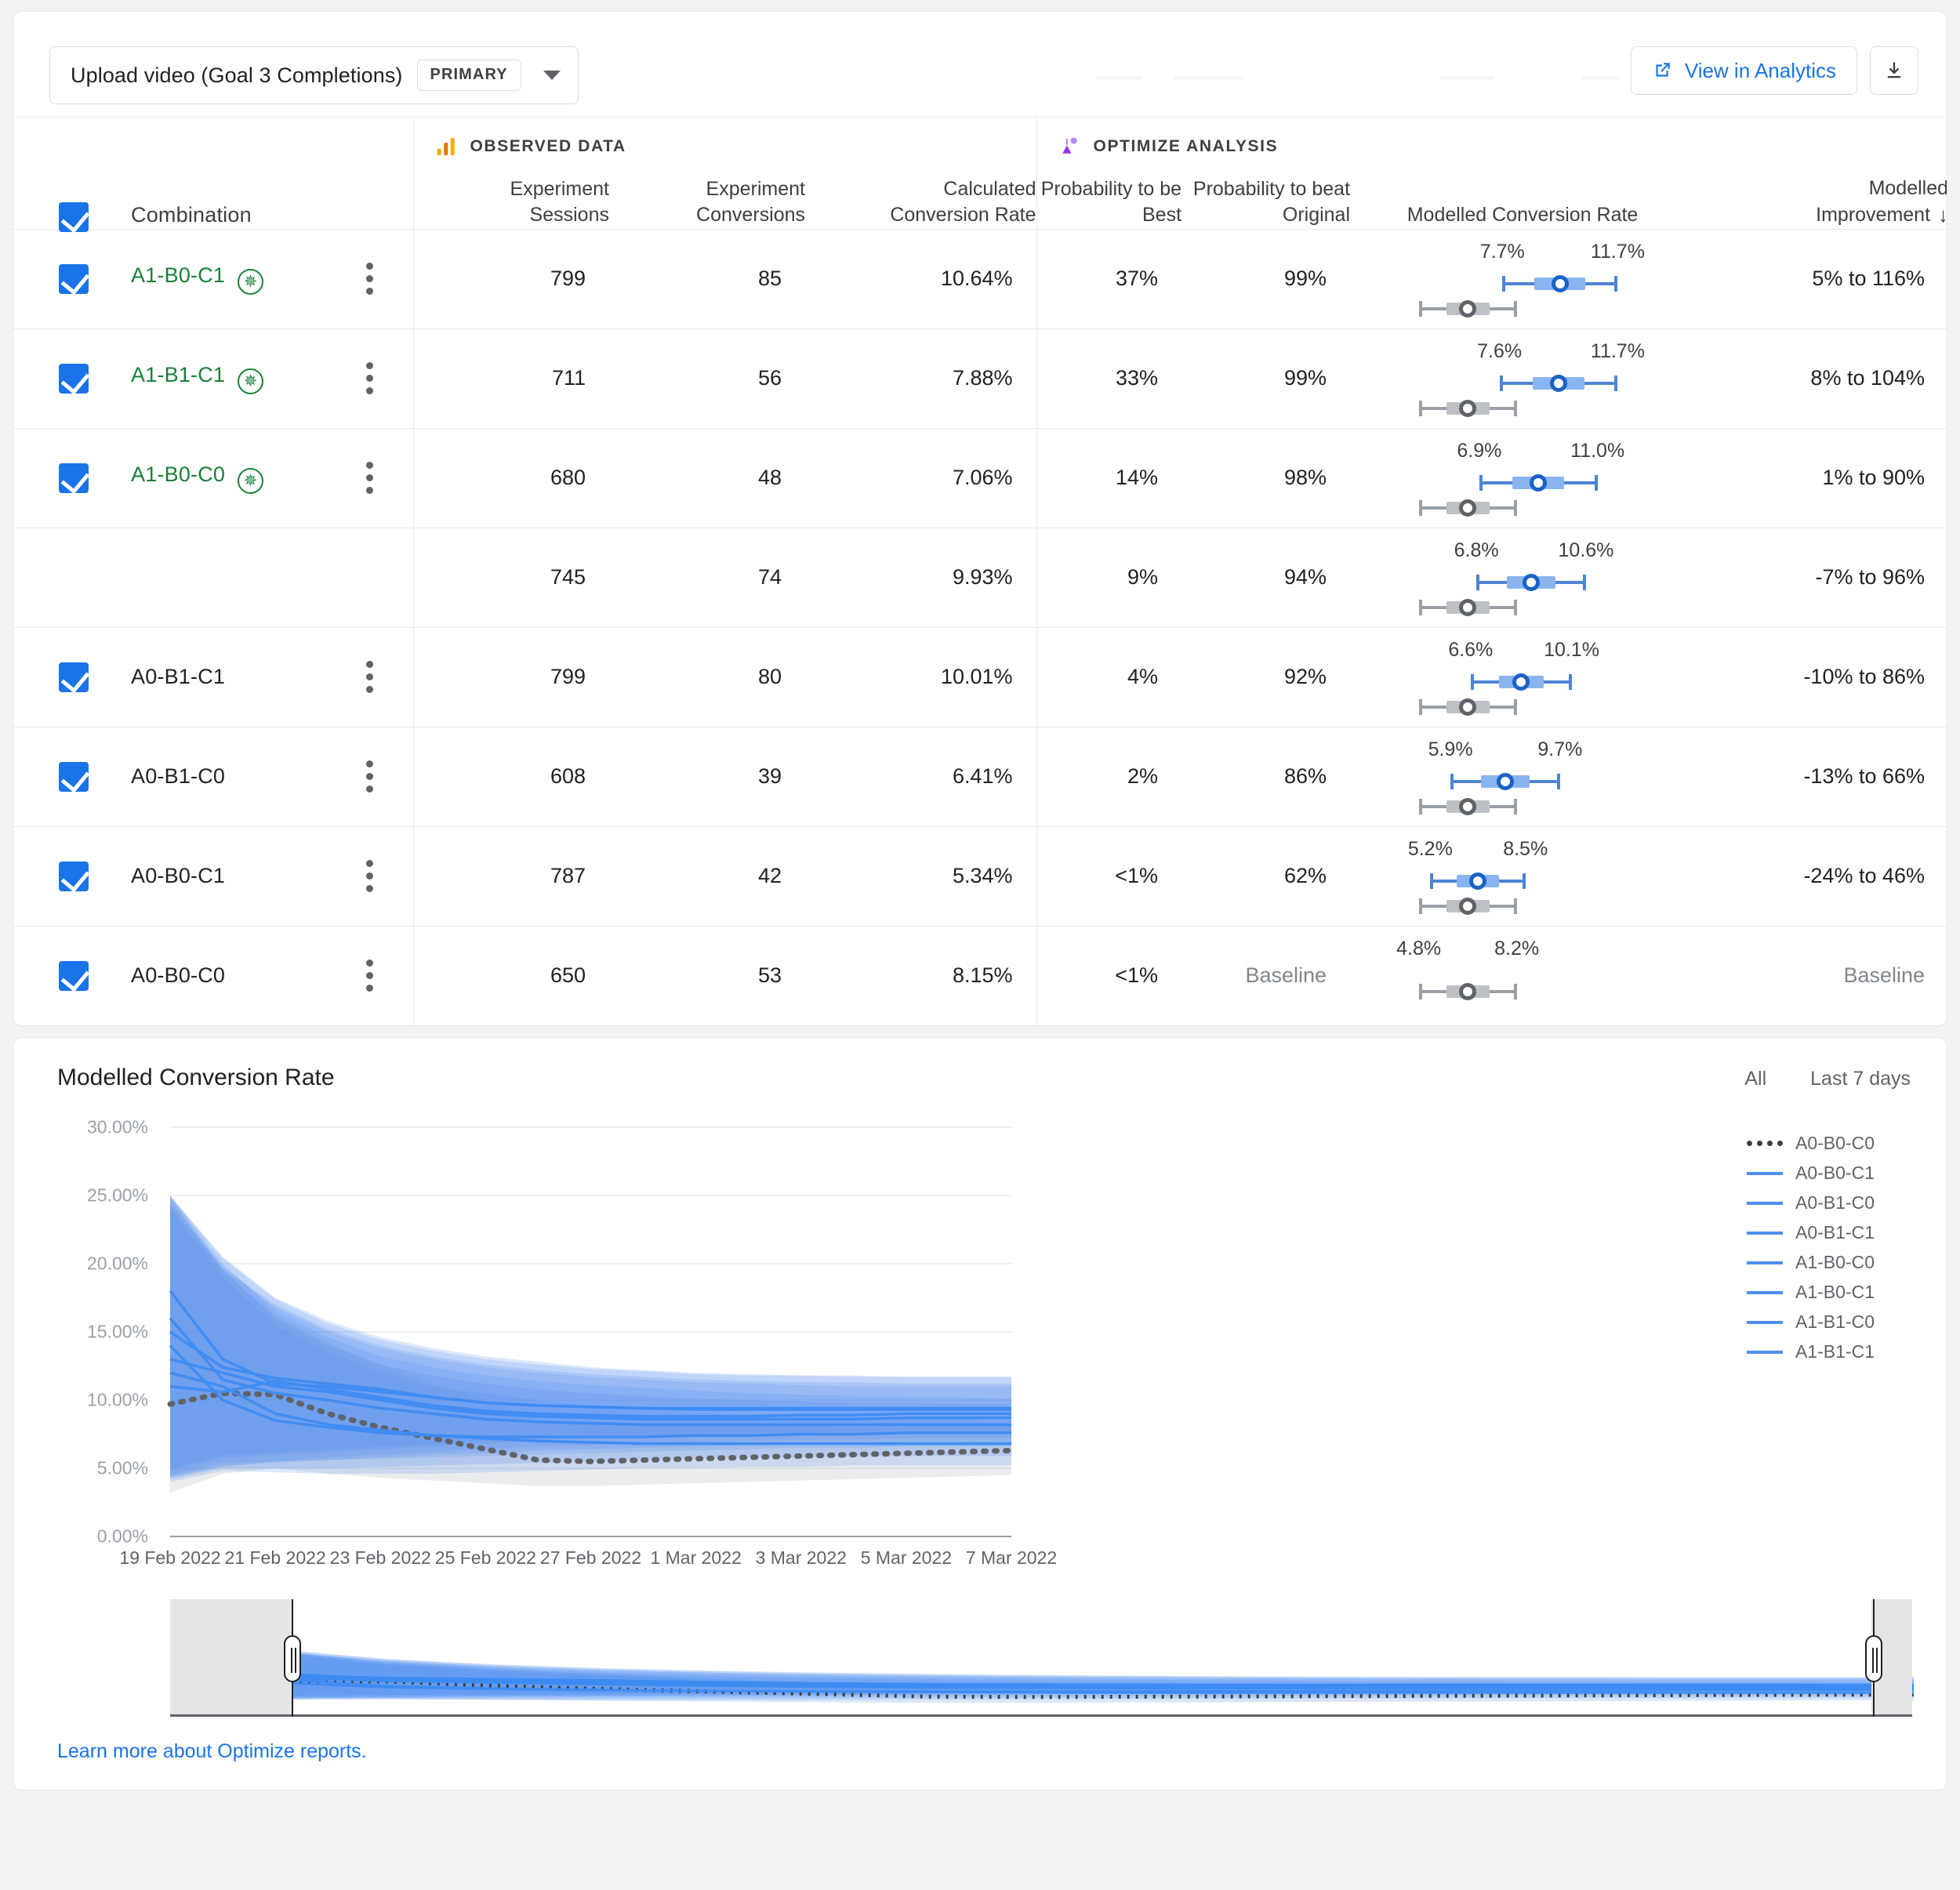 This screenshot has height=1890, width=1960. Describe the element at coordinates (511, 577) in the screenshot. I see `cell-experiment-sessions: 745` at that location.